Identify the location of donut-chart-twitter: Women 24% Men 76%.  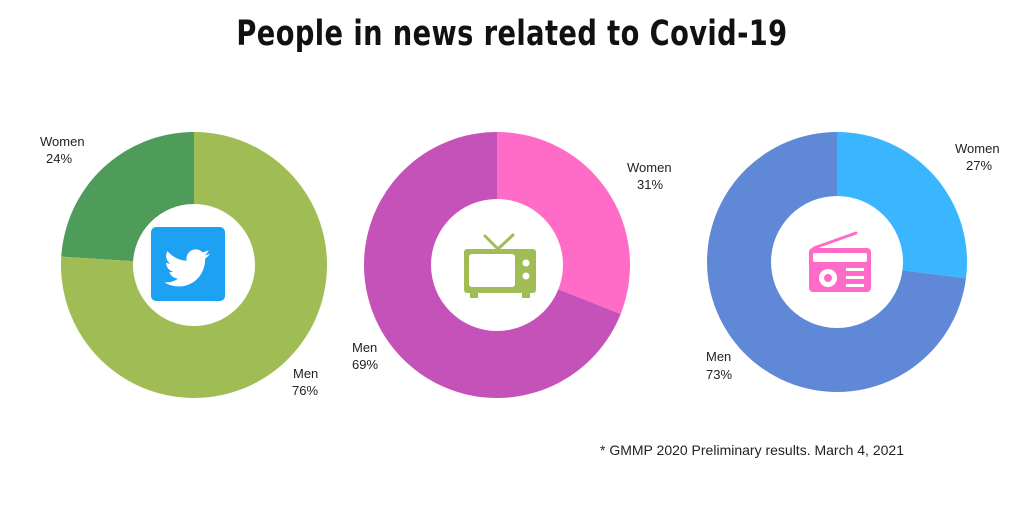
(184, 265).